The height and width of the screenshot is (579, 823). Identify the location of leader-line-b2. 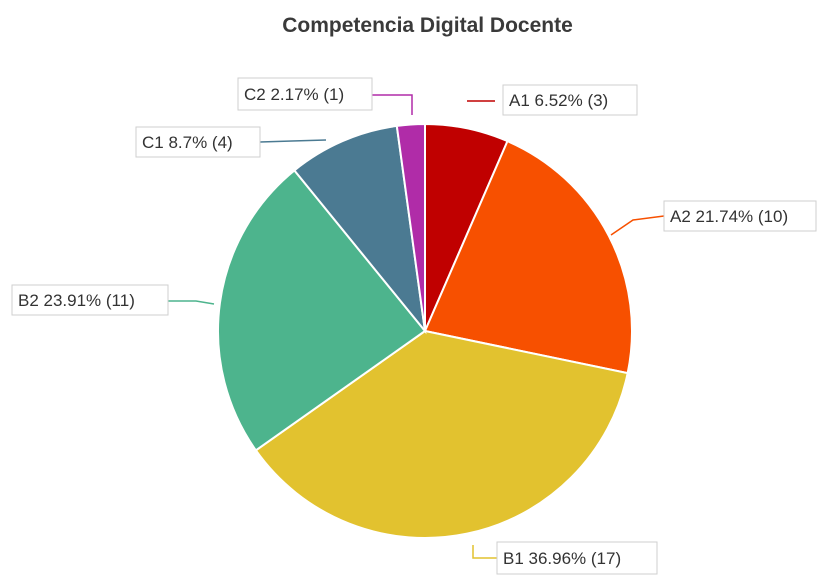
(191, 302).